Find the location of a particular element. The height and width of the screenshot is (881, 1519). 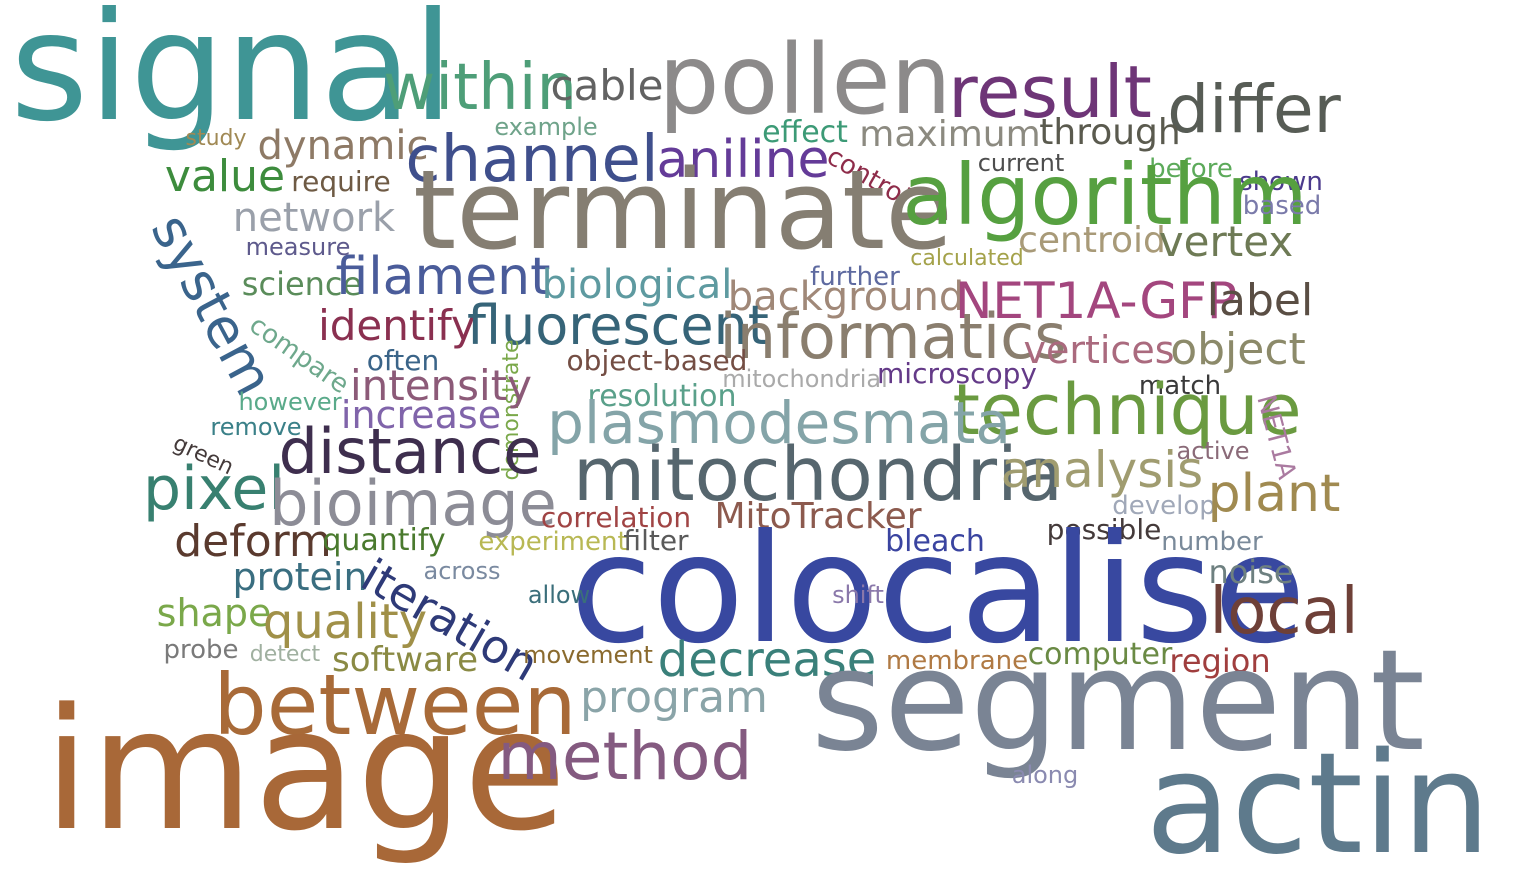

word-require: require is located at coordinates (341, 181).